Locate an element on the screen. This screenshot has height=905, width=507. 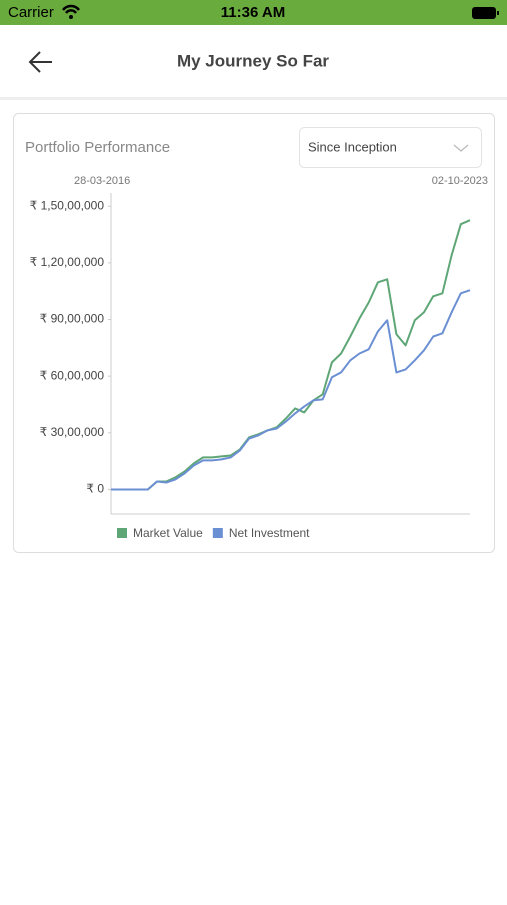
y-tick-label: ₹ 60,00,000 is located at coordinates (72, 375).